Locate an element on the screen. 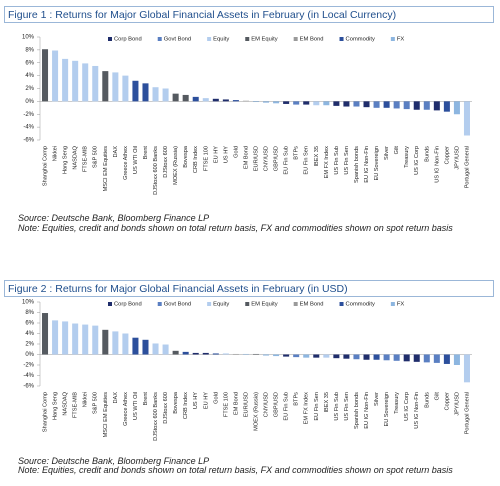 This screenshot has width=500, height=486. y-tick-label: 4% is located at coordinates (29, 334).